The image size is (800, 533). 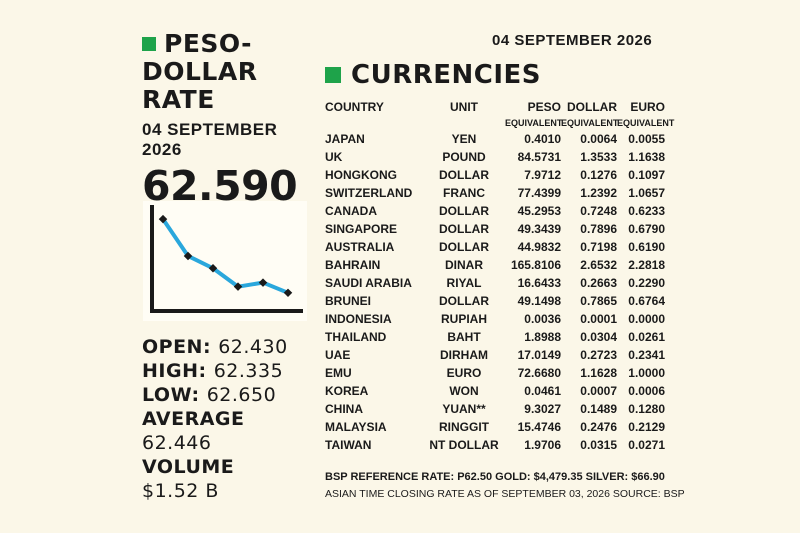 What do you see at coordinates (338, 355) in the screenshot?
I see `country-cell: UAE` at bounding box center [338, 355].